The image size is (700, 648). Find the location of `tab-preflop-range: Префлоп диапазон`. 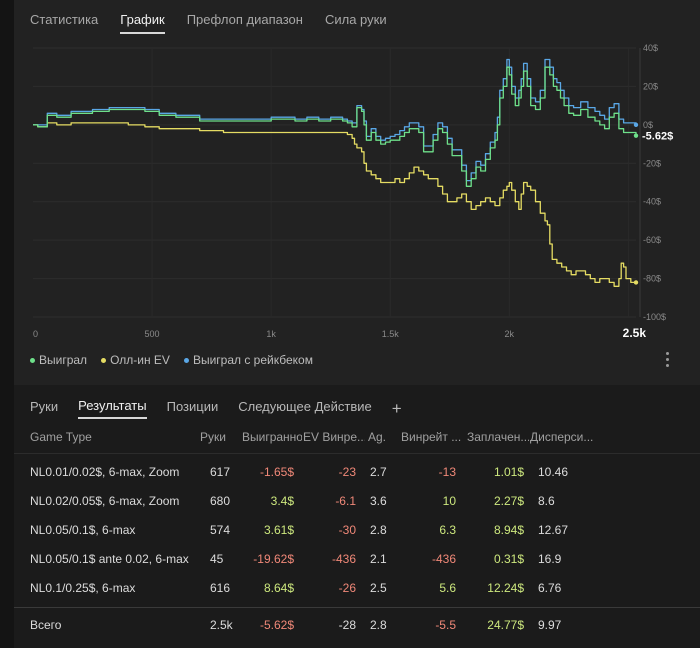

tab-preflop-range: Префлоп диапазон is located at coordinates (244, 19).